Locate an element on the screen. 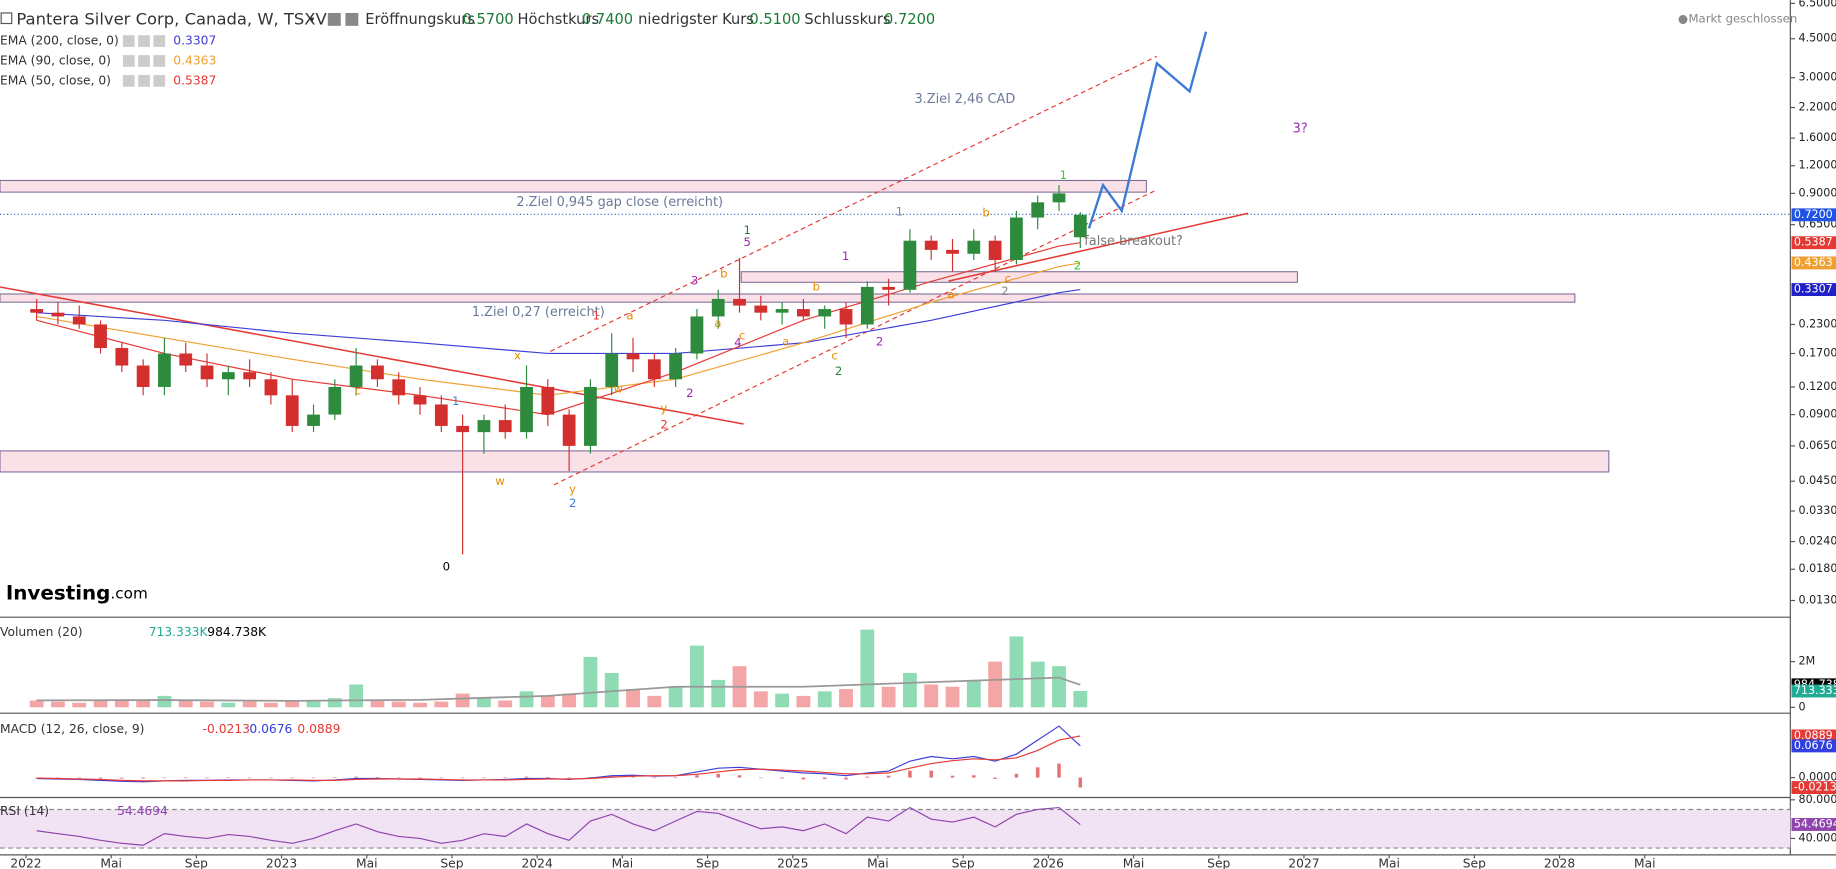 Image resolution: width=1836 pixels, height=869 pixels. annotation: 0 is located at coordinates (446, 566).